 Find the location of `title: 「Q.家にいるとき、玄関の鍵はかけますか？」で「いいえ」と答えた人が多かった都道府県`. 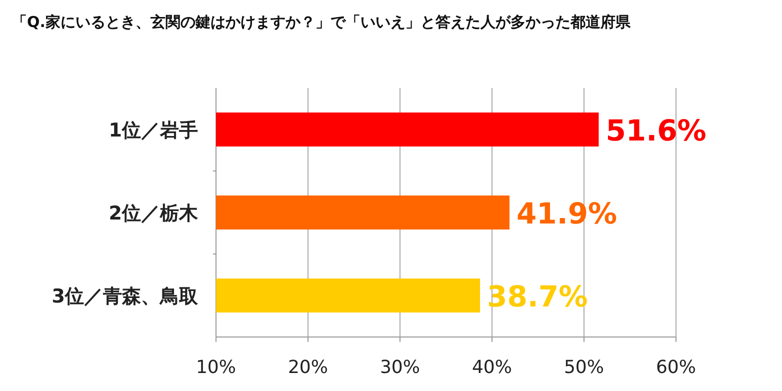

title: 「Q.家にいるとき、玄関の鍵はかけますか？」で「いいえ」と答えた人が多かった都道府県 is located at coordinates (321, 22).